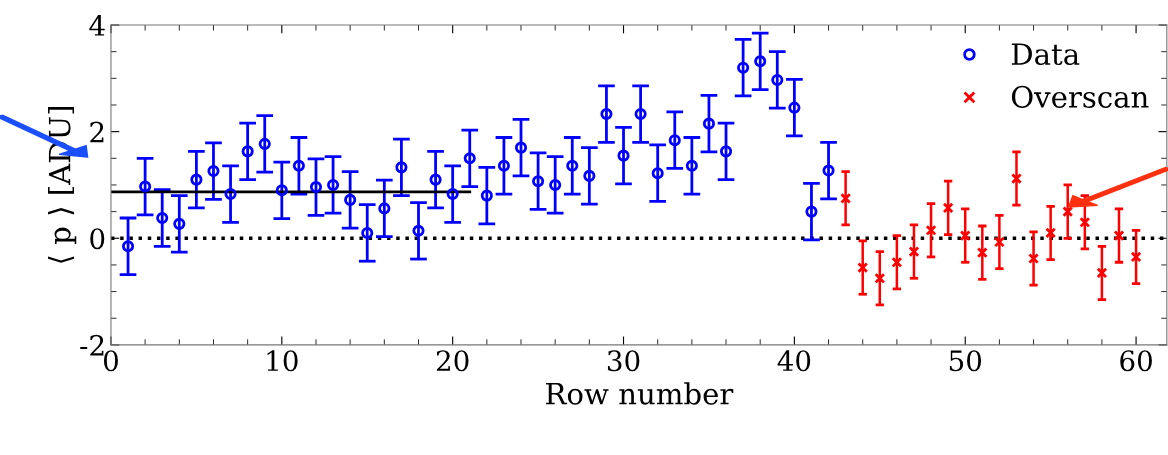 This screenshot has width=1168, height=455. Describe the element at coordinates (794, 361) in the screenshot. I see `x-tick-label: 40` at that location.